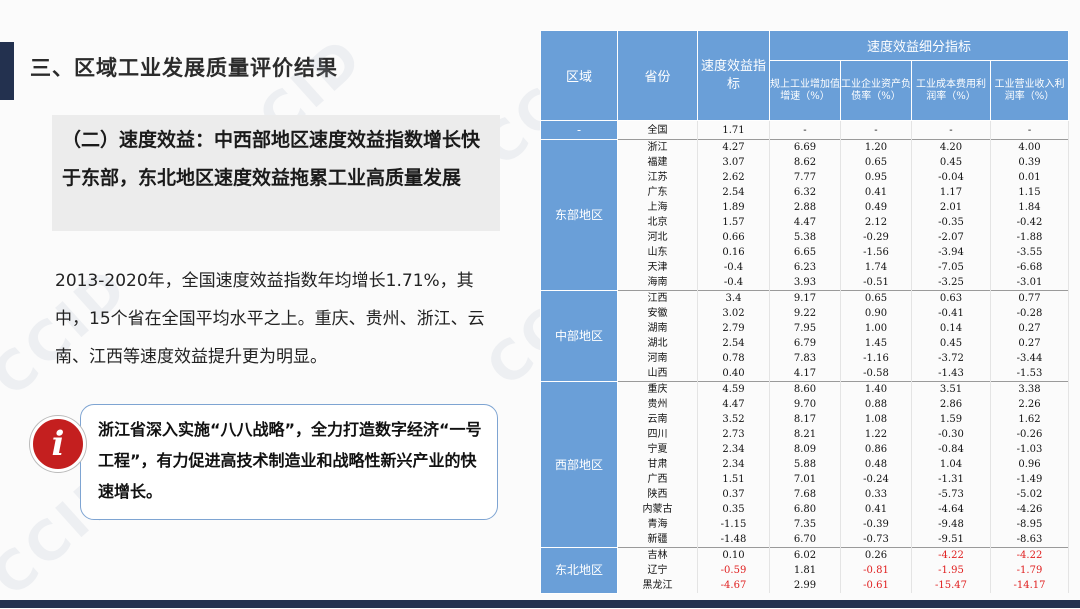 This screenshot has height=609, width=1080. I want to click on value-cell: 1.62, so click(1029, 419).